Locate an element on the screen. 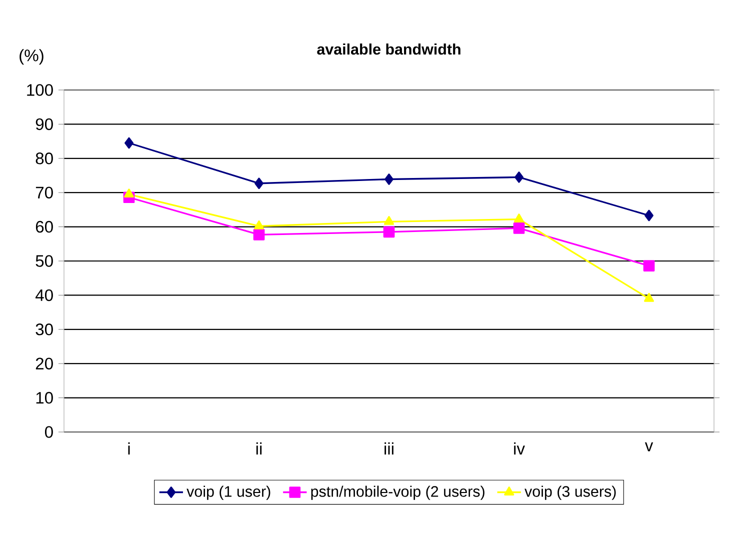  x-tick-label: v is located at coordinates (649, 447).